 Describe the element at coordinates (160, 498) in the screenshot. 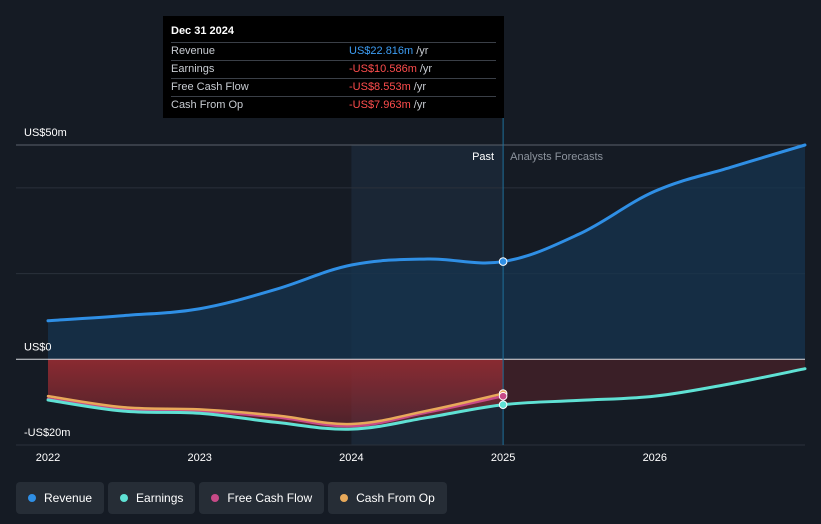

I see `legend-label: Earnings` at that location.